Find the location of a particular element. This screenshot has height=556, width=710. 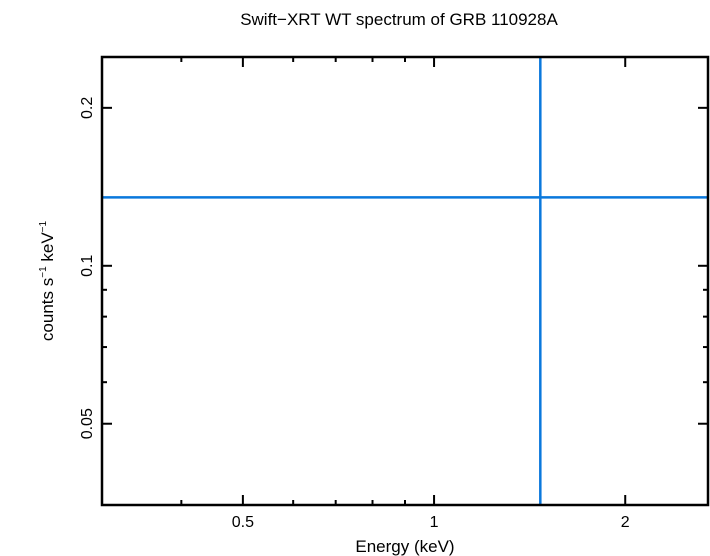

y-tick-label-2: 0.2 is located at coordinates (87, 108).